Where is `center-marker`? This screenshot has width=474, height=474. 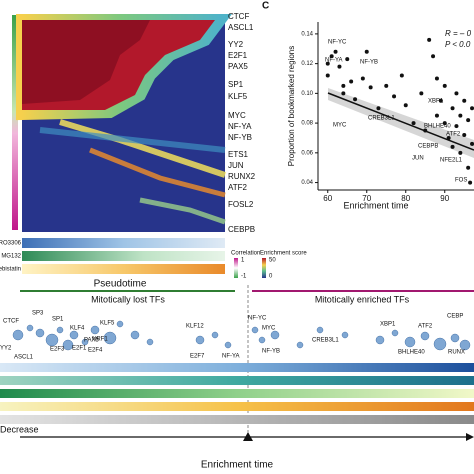 center-marker is located at coordinates (248, 436).